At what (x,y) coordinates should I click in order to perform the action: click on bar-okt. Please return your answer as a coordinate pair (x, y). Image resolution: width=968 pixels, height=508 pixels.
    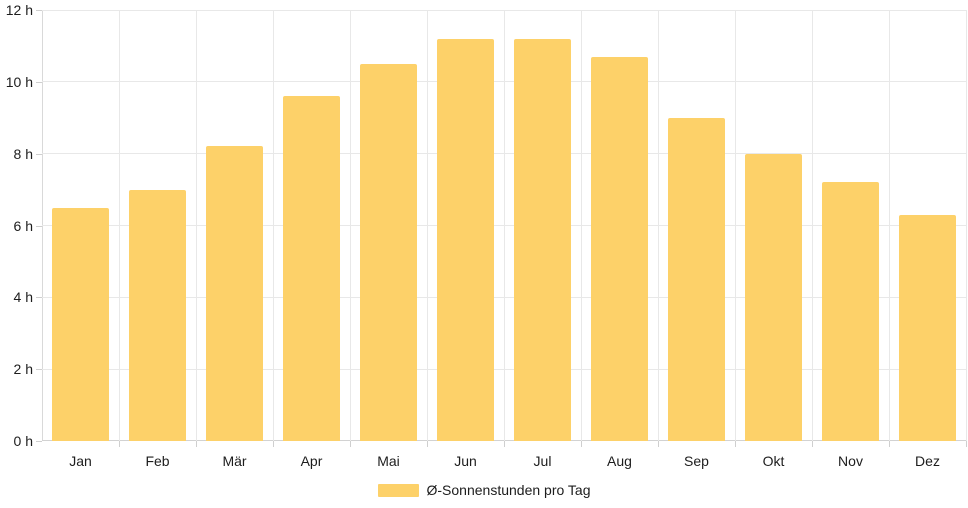
    Looking at the image, I should click on (773, 297).